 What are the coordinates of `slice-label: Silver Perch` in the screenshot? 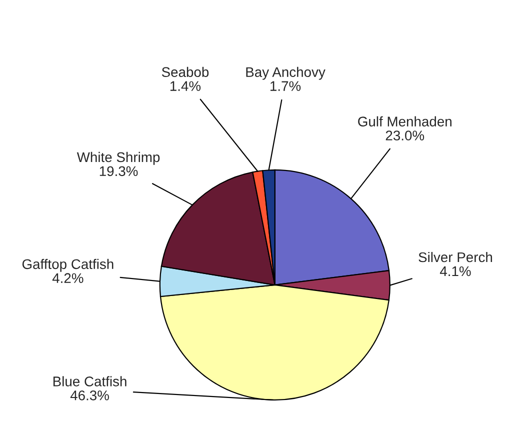 It's located at (455, 257).